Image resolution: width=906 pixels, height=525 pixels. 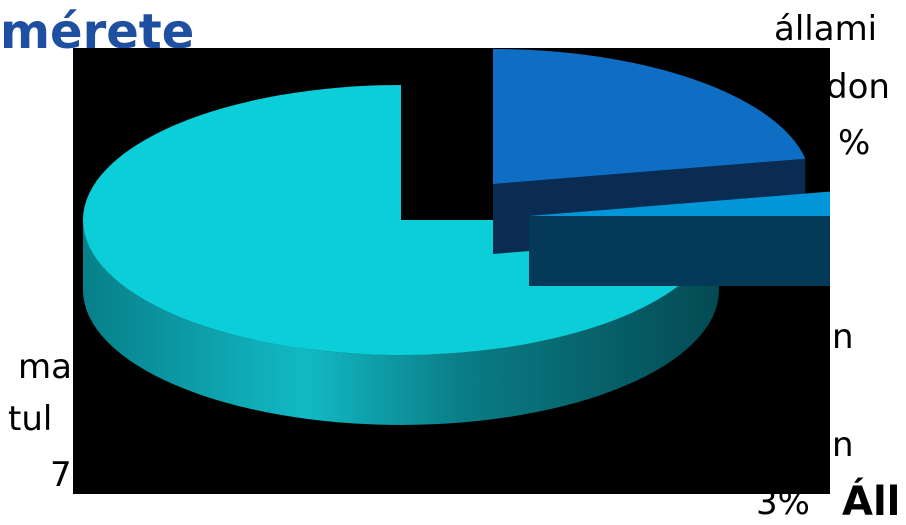 What do you see at coordinates (854, 143) in the screenshot?
I see `label-allami-line3: %` at bounding box center [854, 143].